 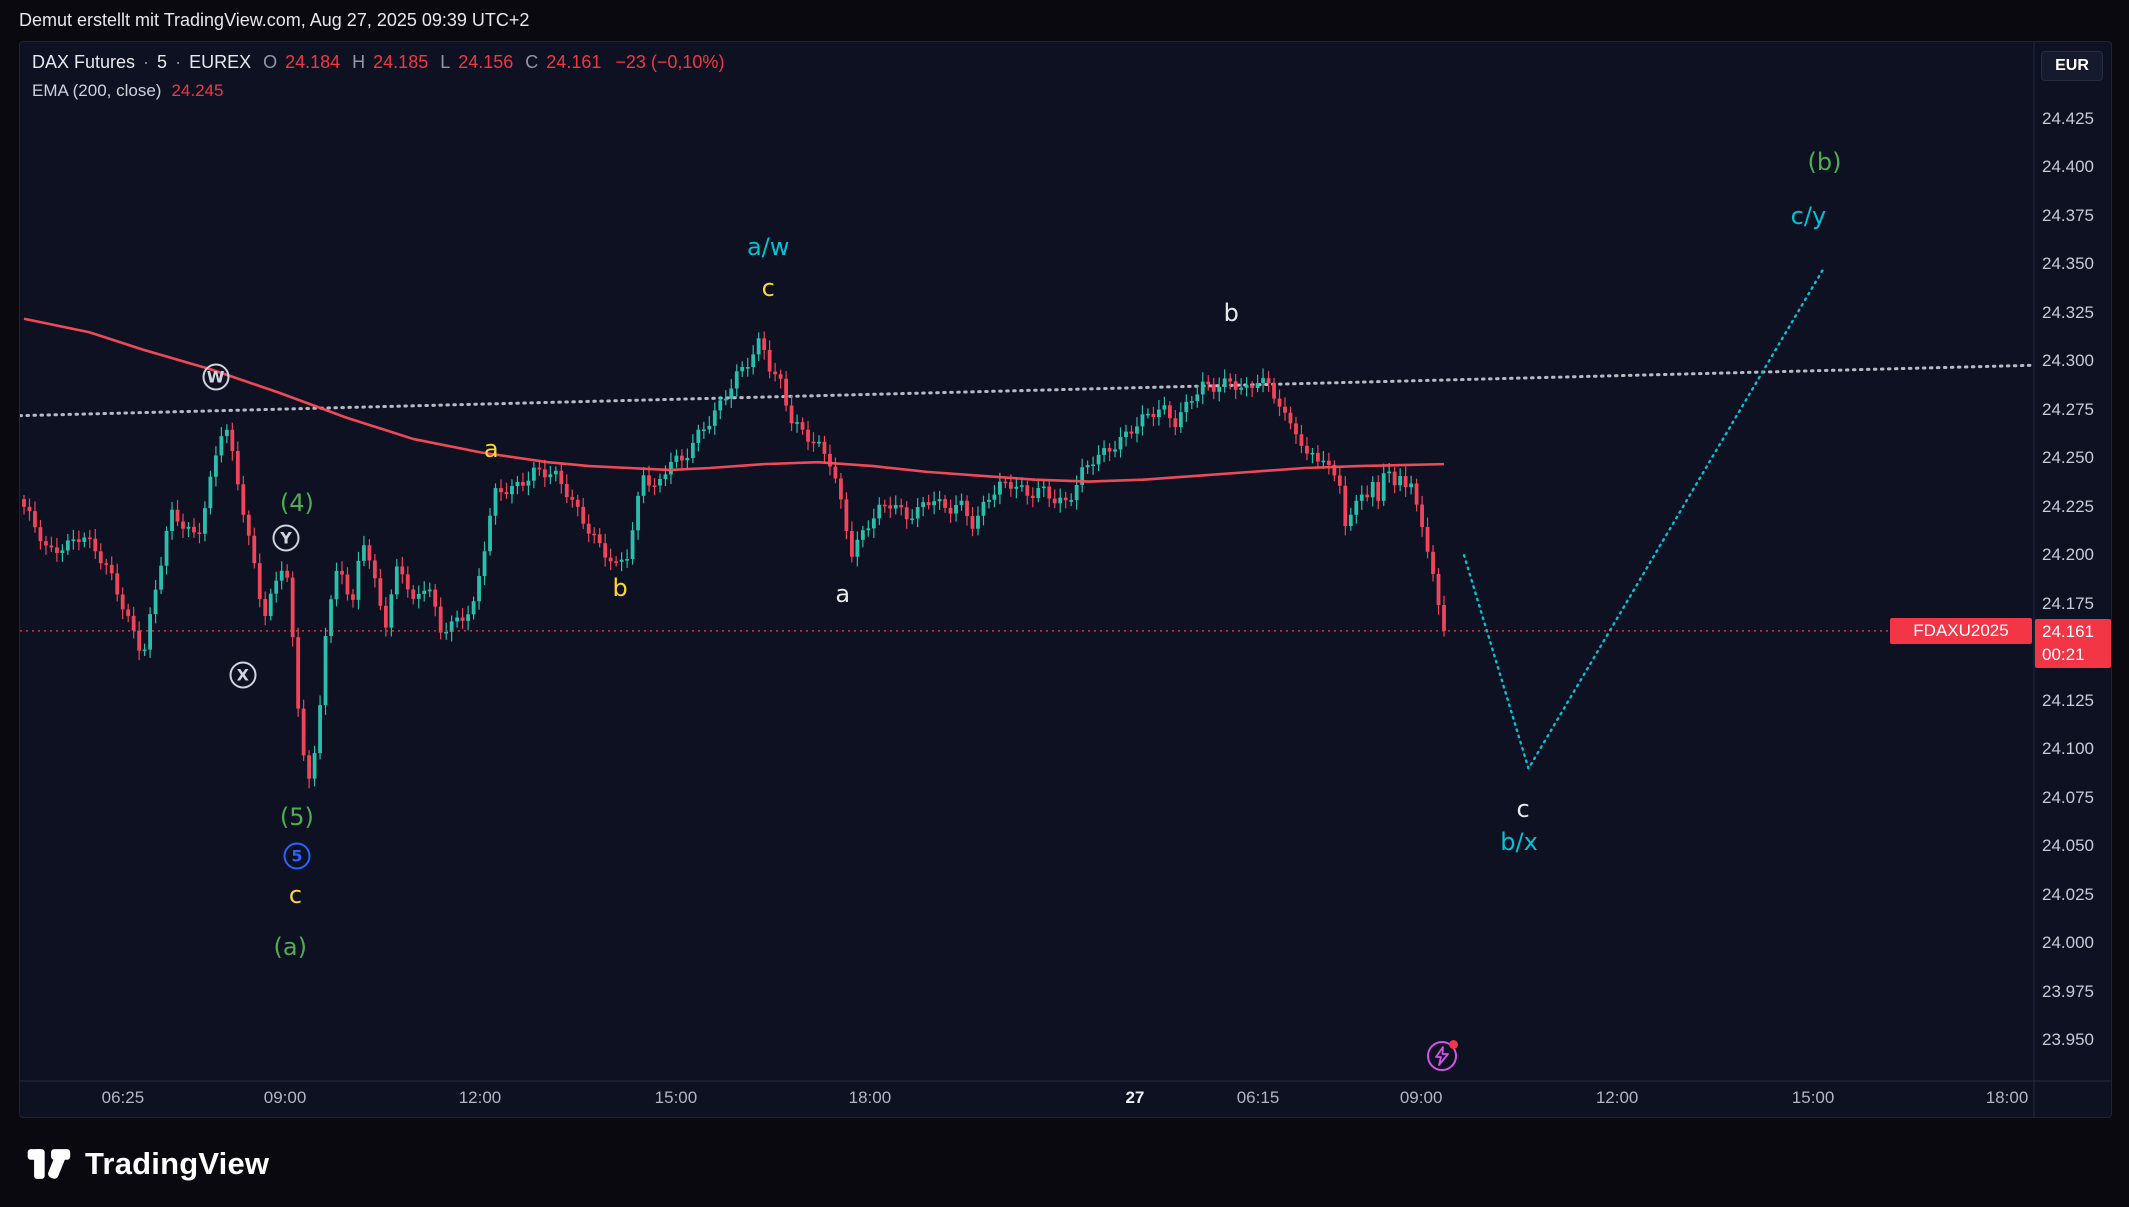 What do you see at coordinates (286, 538) in the screenshot?
I see `wave-label: Y` at bounding box center [286, 538].